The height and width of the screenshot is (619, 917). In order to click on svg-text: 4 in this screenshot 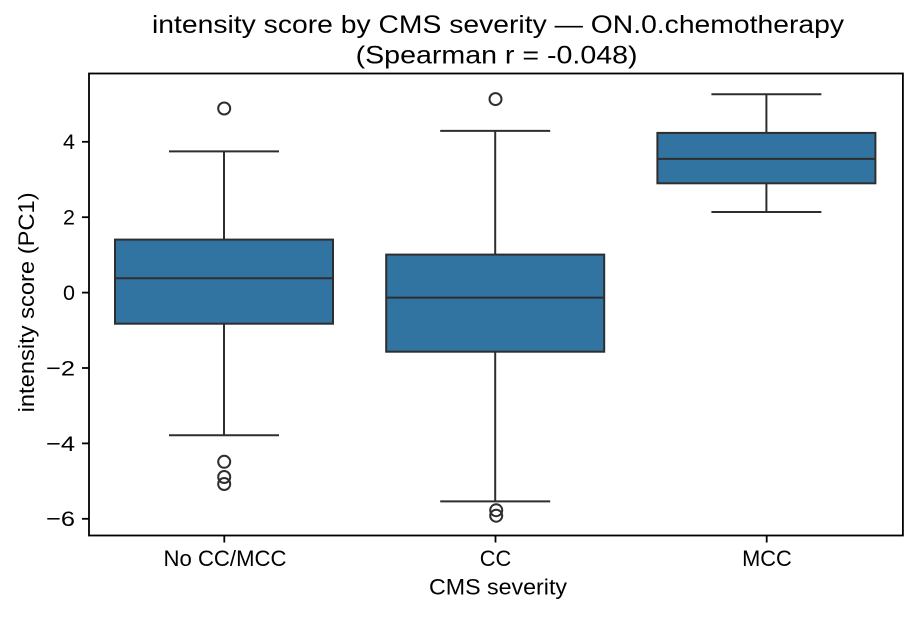, I will do `click(69, 142)`.